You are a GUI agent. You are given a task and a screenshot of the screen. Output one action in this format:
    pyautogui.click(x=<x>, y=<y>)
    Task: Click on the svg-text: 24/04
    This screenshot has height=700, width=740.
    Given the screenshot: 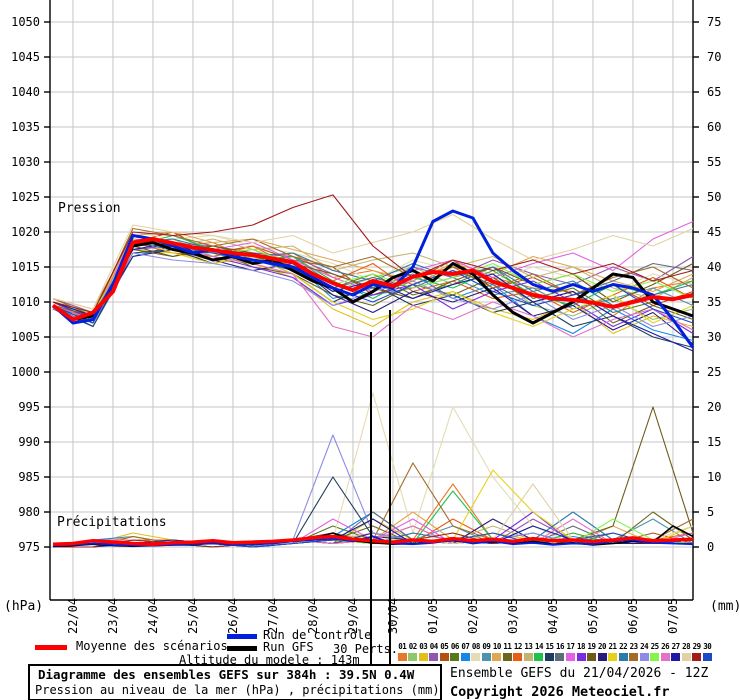 What is the action you would take?
    pyautogui.click(x=153, y=616)
    